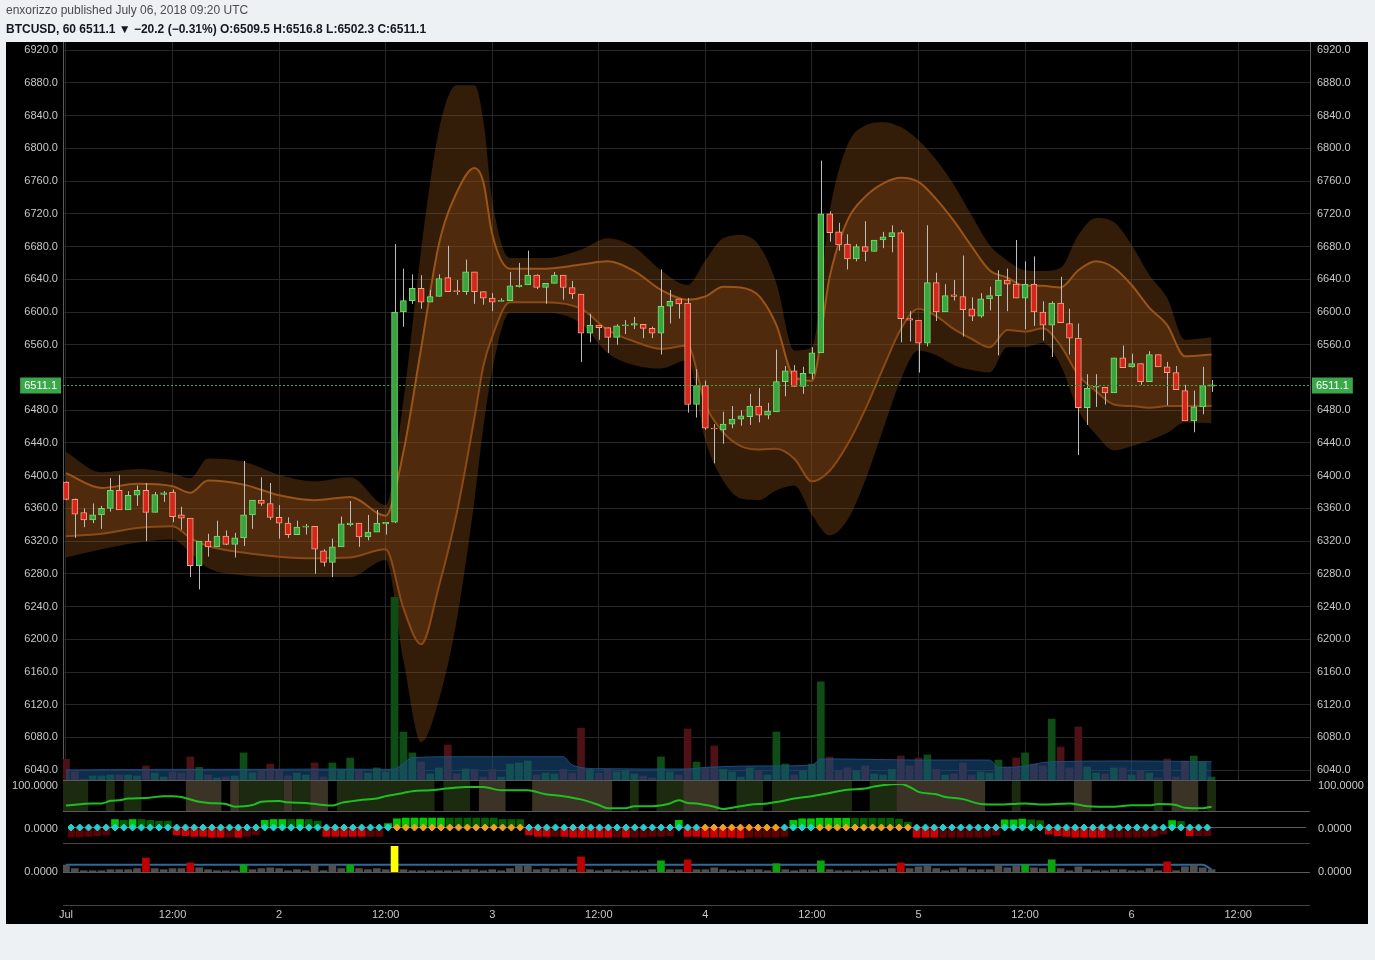 The height and width of the screenshot is (960, 1375). I want to click on y2-tick-label: 6760.0, so click(1334, 180).